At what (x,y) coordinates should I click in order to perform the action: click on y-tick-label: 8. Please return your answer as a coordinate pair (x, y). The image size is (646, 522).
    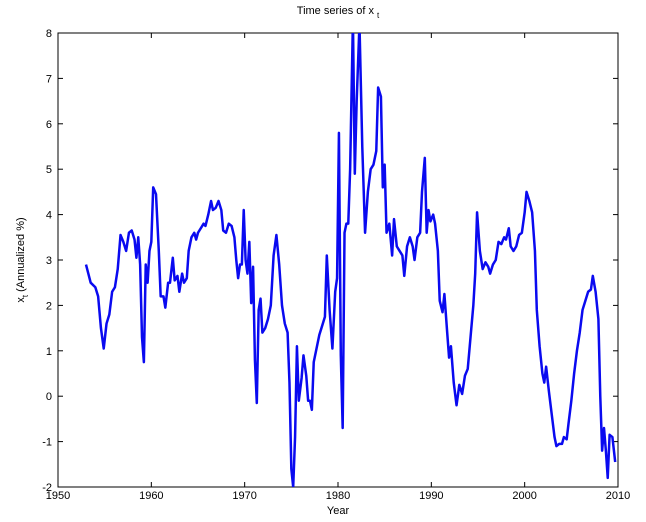
    Looking at the image, I should click on (49, 34).